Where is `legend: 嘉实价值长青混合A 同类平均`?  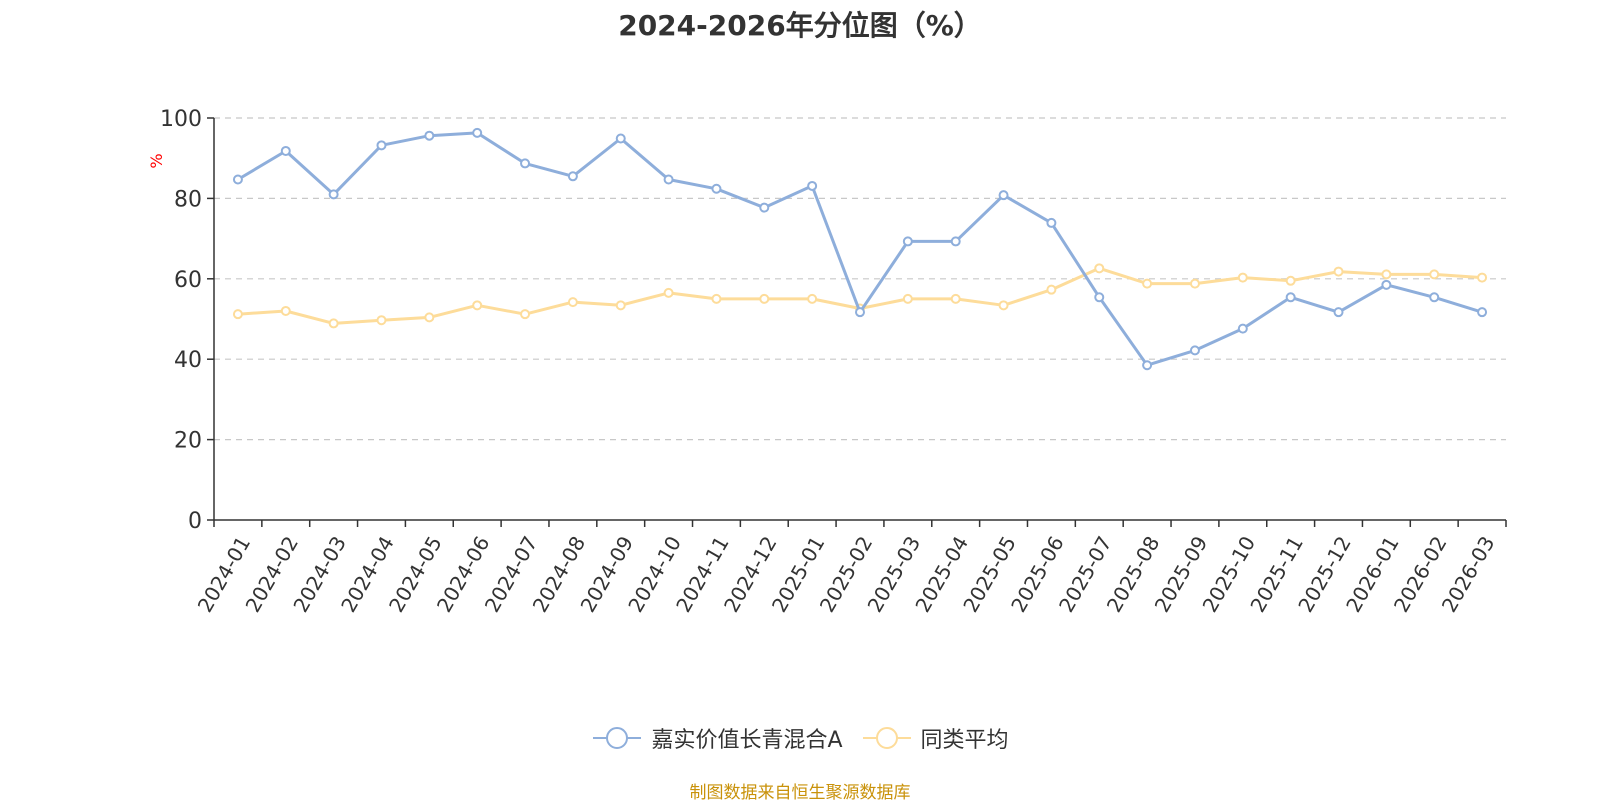
legend: 嘉实价值长青混合A 同类平均 is located at coordinates (800, 738).